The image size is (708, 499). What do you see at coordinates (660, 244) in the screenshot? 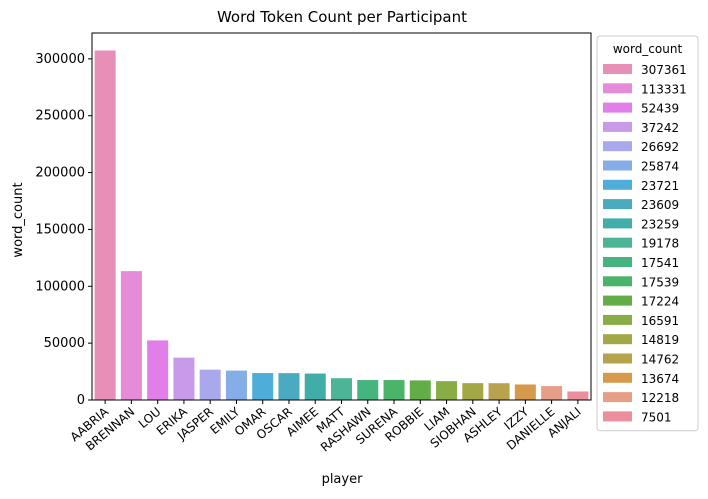
I see `legend-entry-label: 19178` at bounding box center [660, 244].